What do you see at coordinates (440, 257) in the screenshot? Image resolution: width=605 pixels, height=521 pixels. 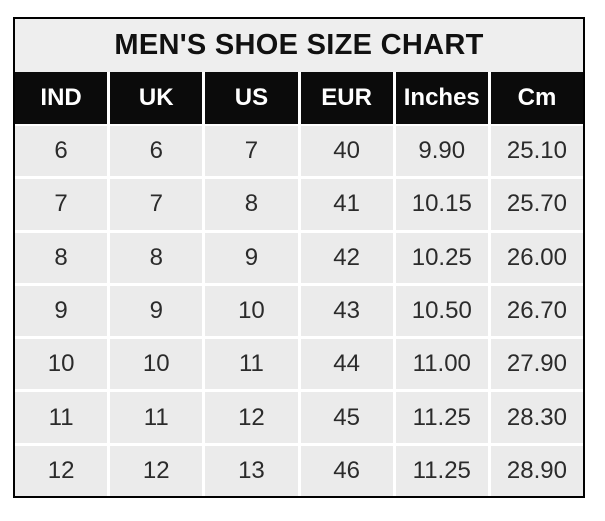 I see `table-cell: 10.25` at bounding box center [440, 257].